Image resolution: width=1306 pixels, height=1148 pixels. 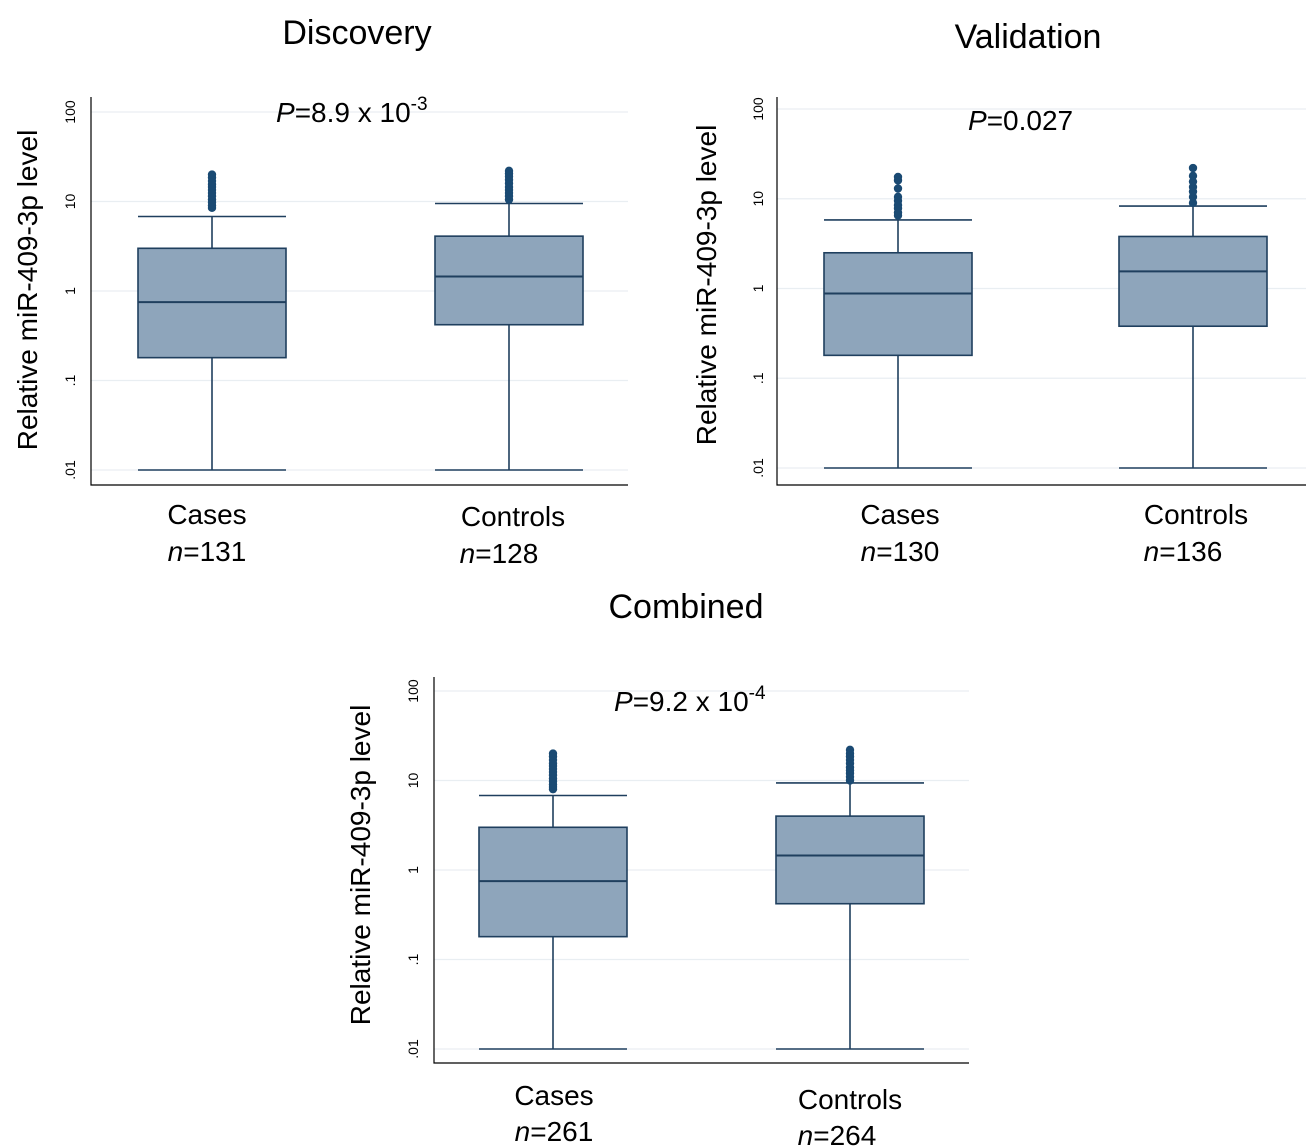 I want to click on combined-controls-label: Controls, so click(x=850, y=1099).